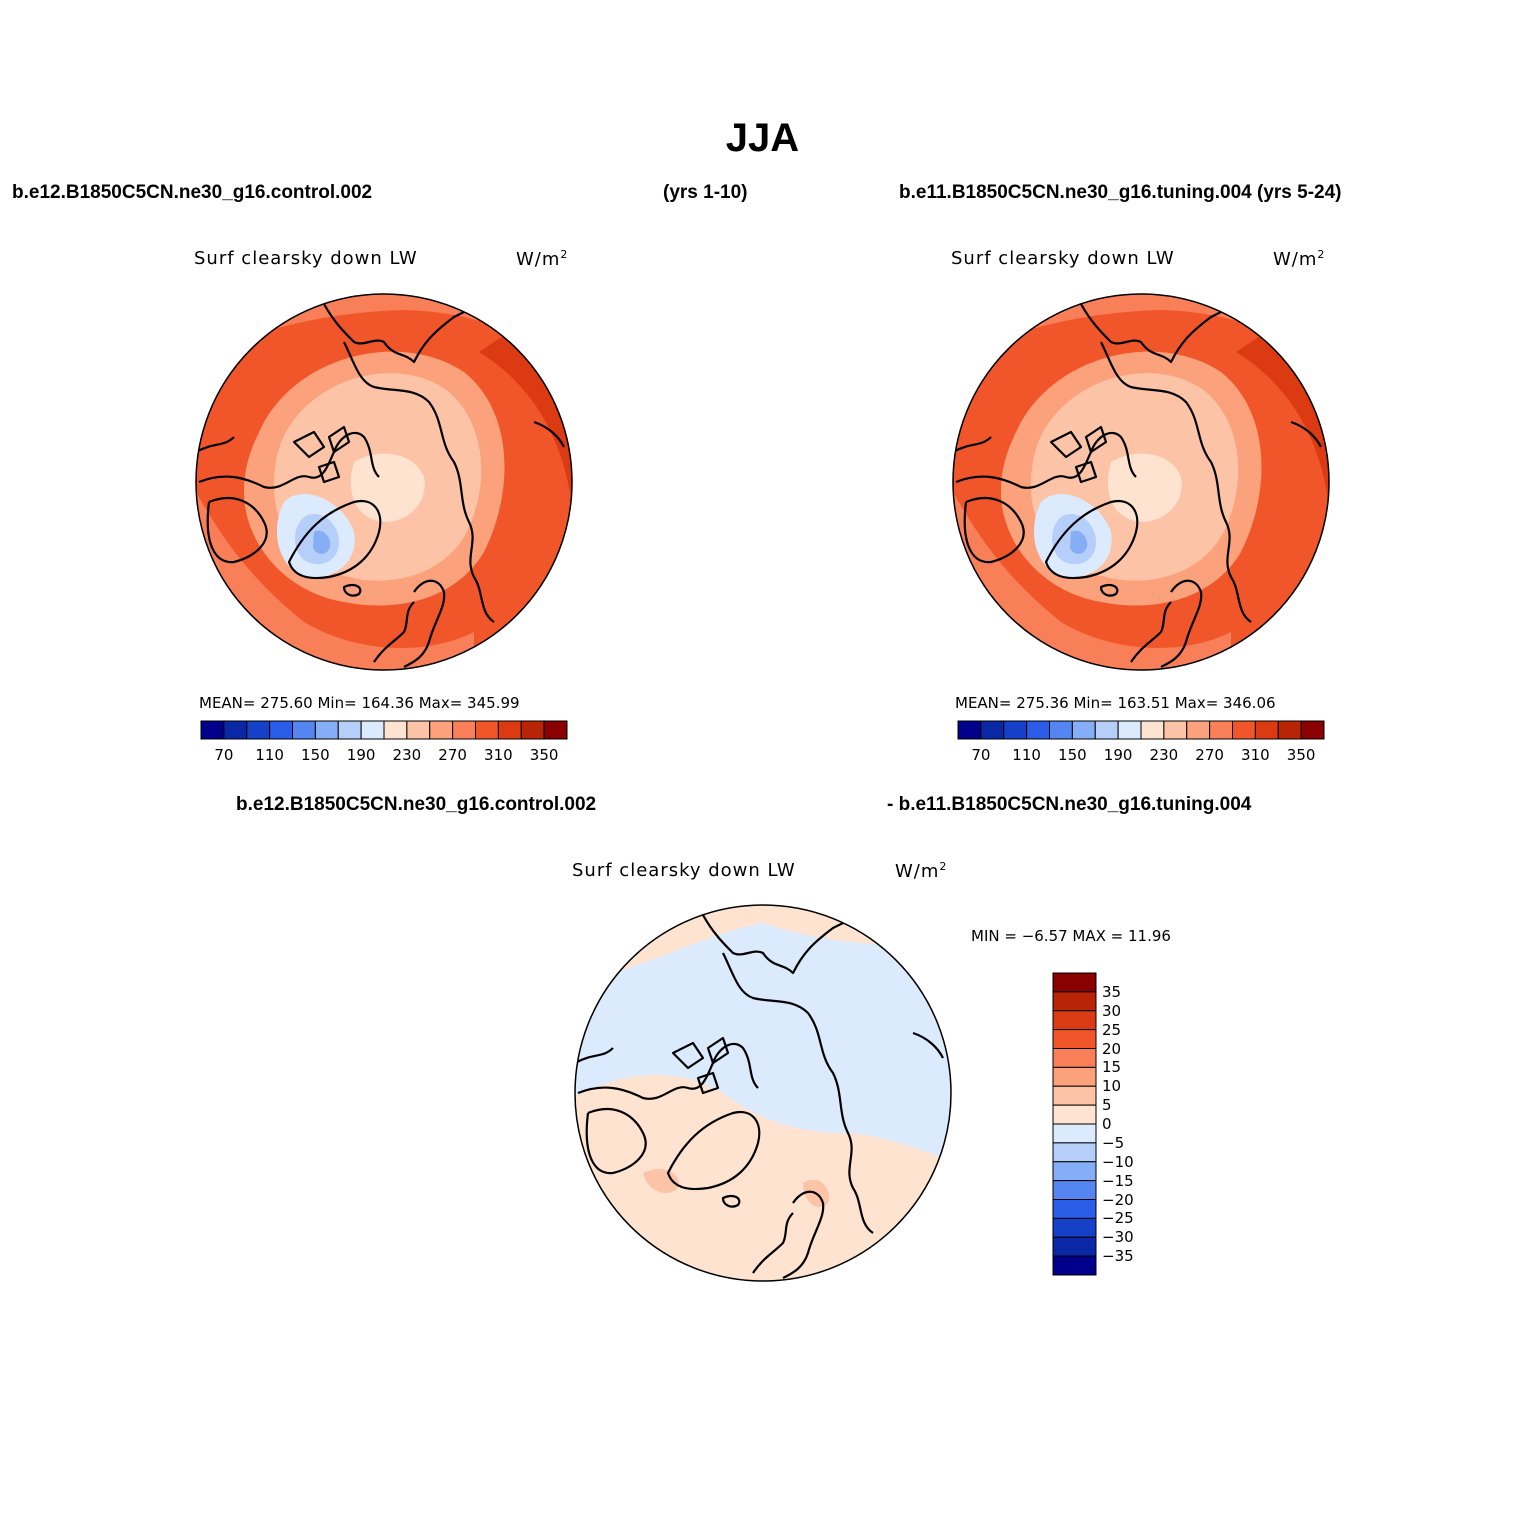 The width and height of the screenshot is (1525, 1525). What do you see at coordinates (1118, 1218) in the screenshot?
I see `diff-colorbar-tick-label: −25` at bounding box center [1118, 1218].